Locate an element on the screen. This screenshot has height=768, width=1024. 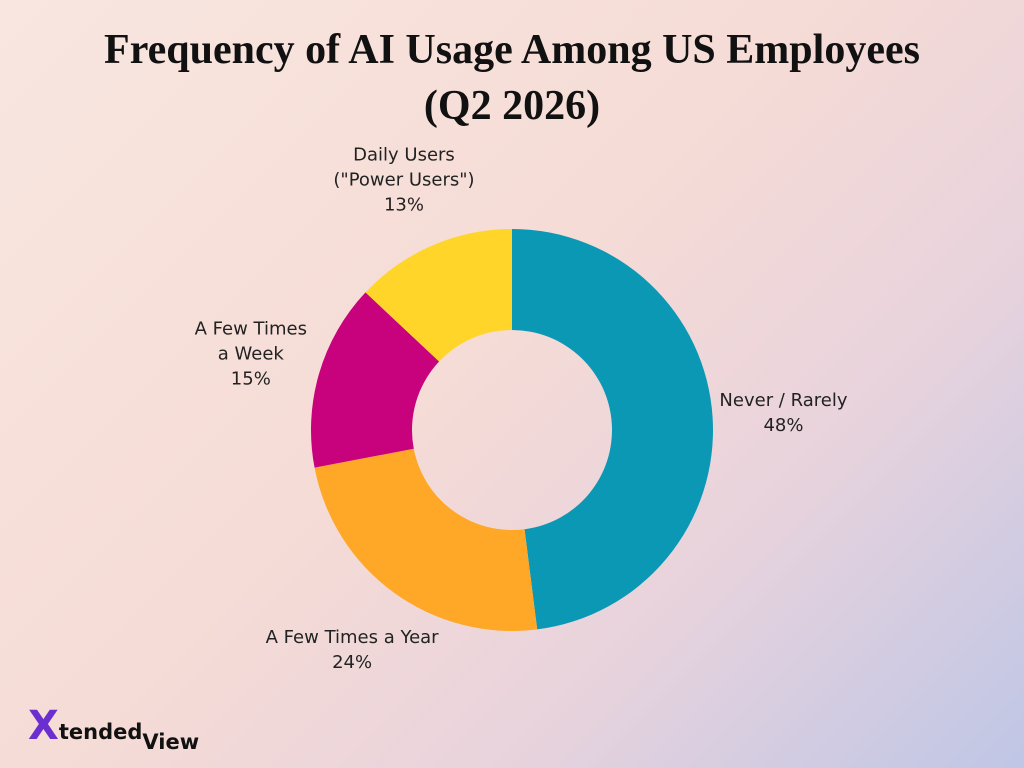
category-label: Daily Users ("Power Users") is located at coordinates (404, 167).